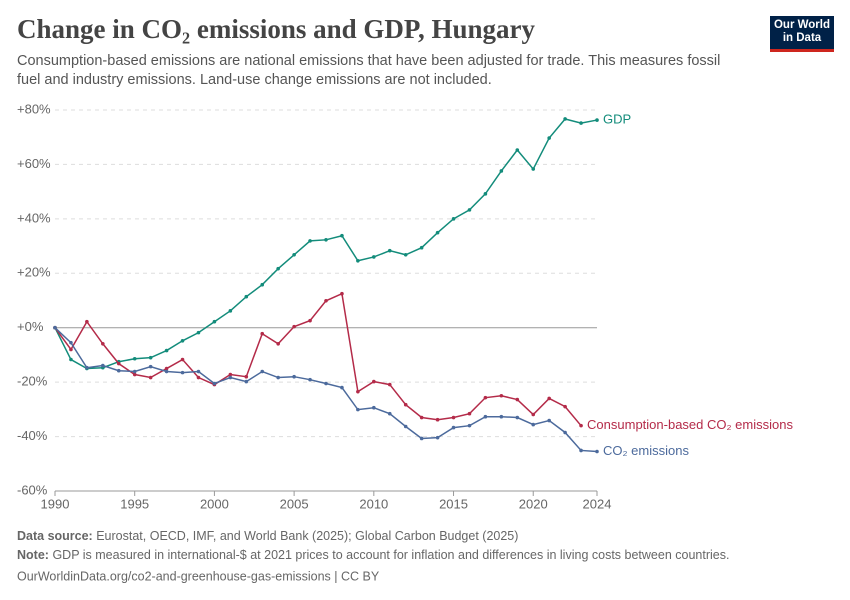 The width and height of the screenshot is (850, 600). What do you see at coordinates (597, 503) in the screenshot?
I see `x-tick-label: 2024` at bounding box center [597, 503].